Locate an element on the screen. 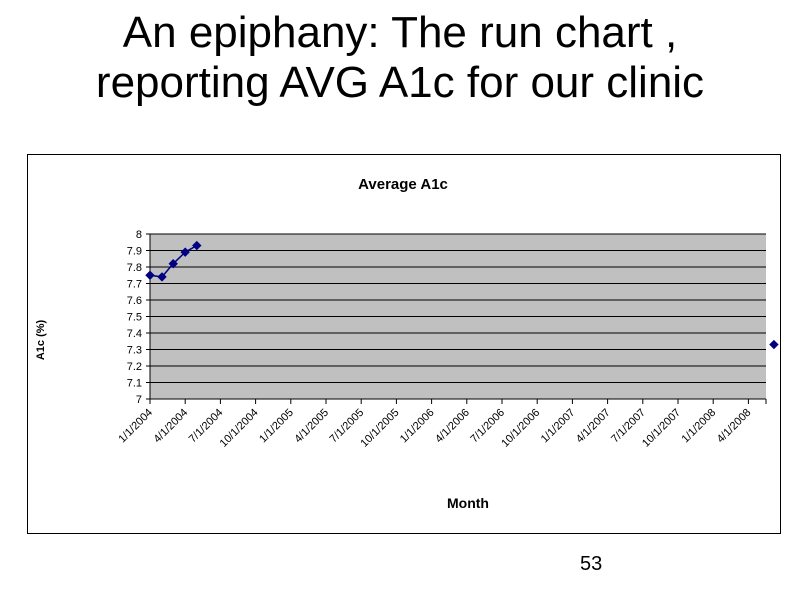 This screenshot has height=600, width=800. x-tick-label: 1/1/2008 is located at coordinates (699, 426).